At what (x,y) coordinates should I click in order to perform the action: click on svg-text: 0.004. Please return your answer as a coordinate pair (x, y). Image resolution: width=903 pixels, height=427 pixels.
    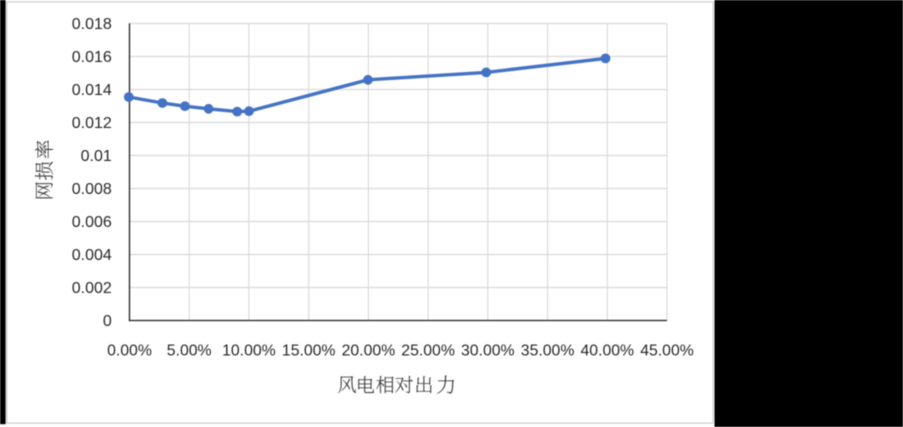
    Looking at the image, I should click on (92, 255).